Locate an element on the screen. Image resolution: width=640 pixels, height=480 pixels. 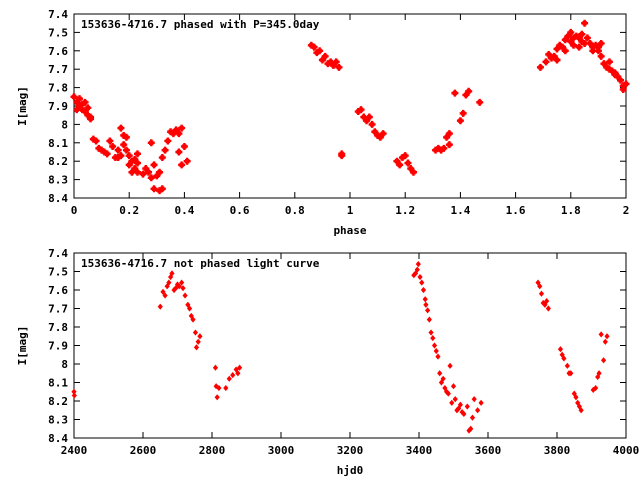
y-tick-label: 7.5 is located at coordinates (58, 272).